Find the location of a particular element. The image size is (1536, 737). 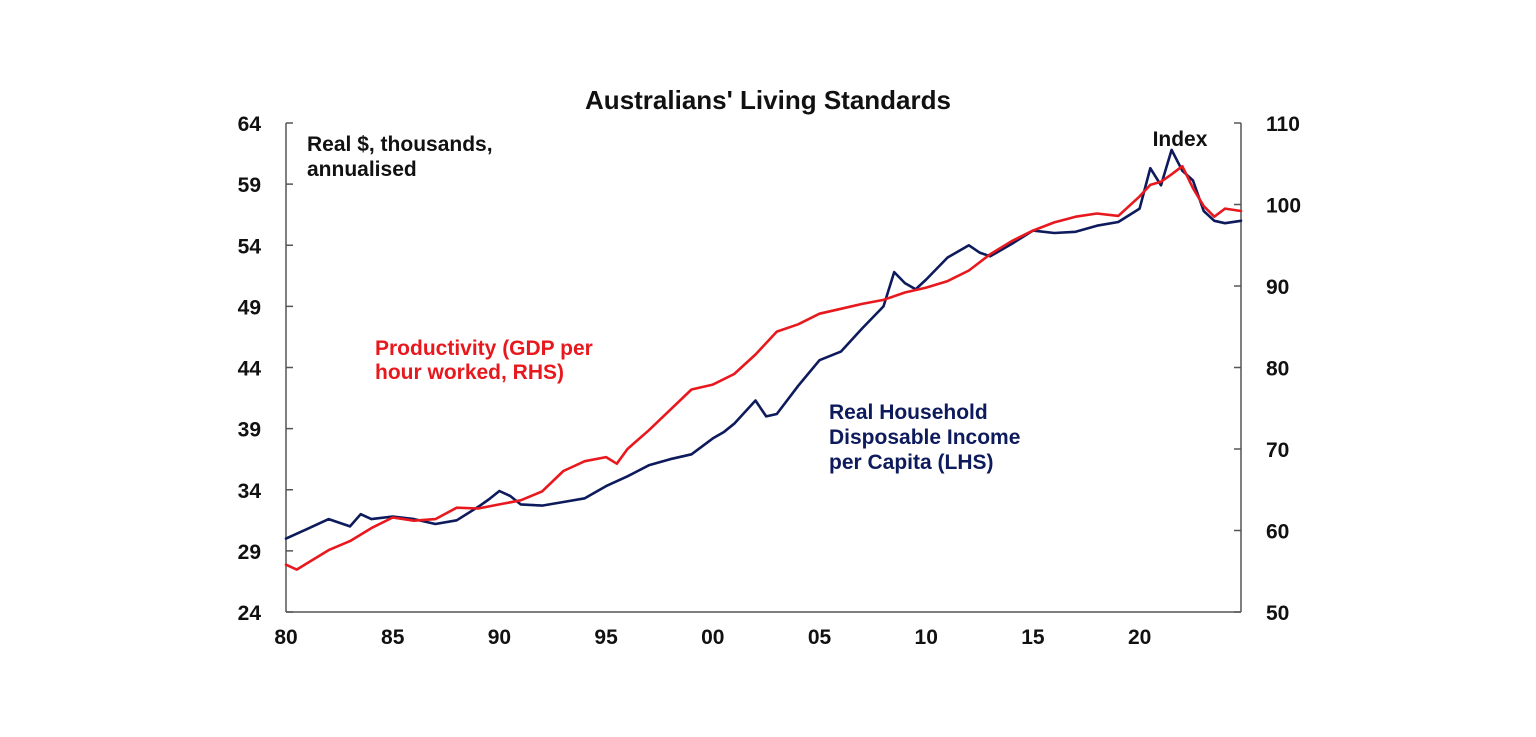

right-tick-label: 80 is located at coordinates (1277, 369).